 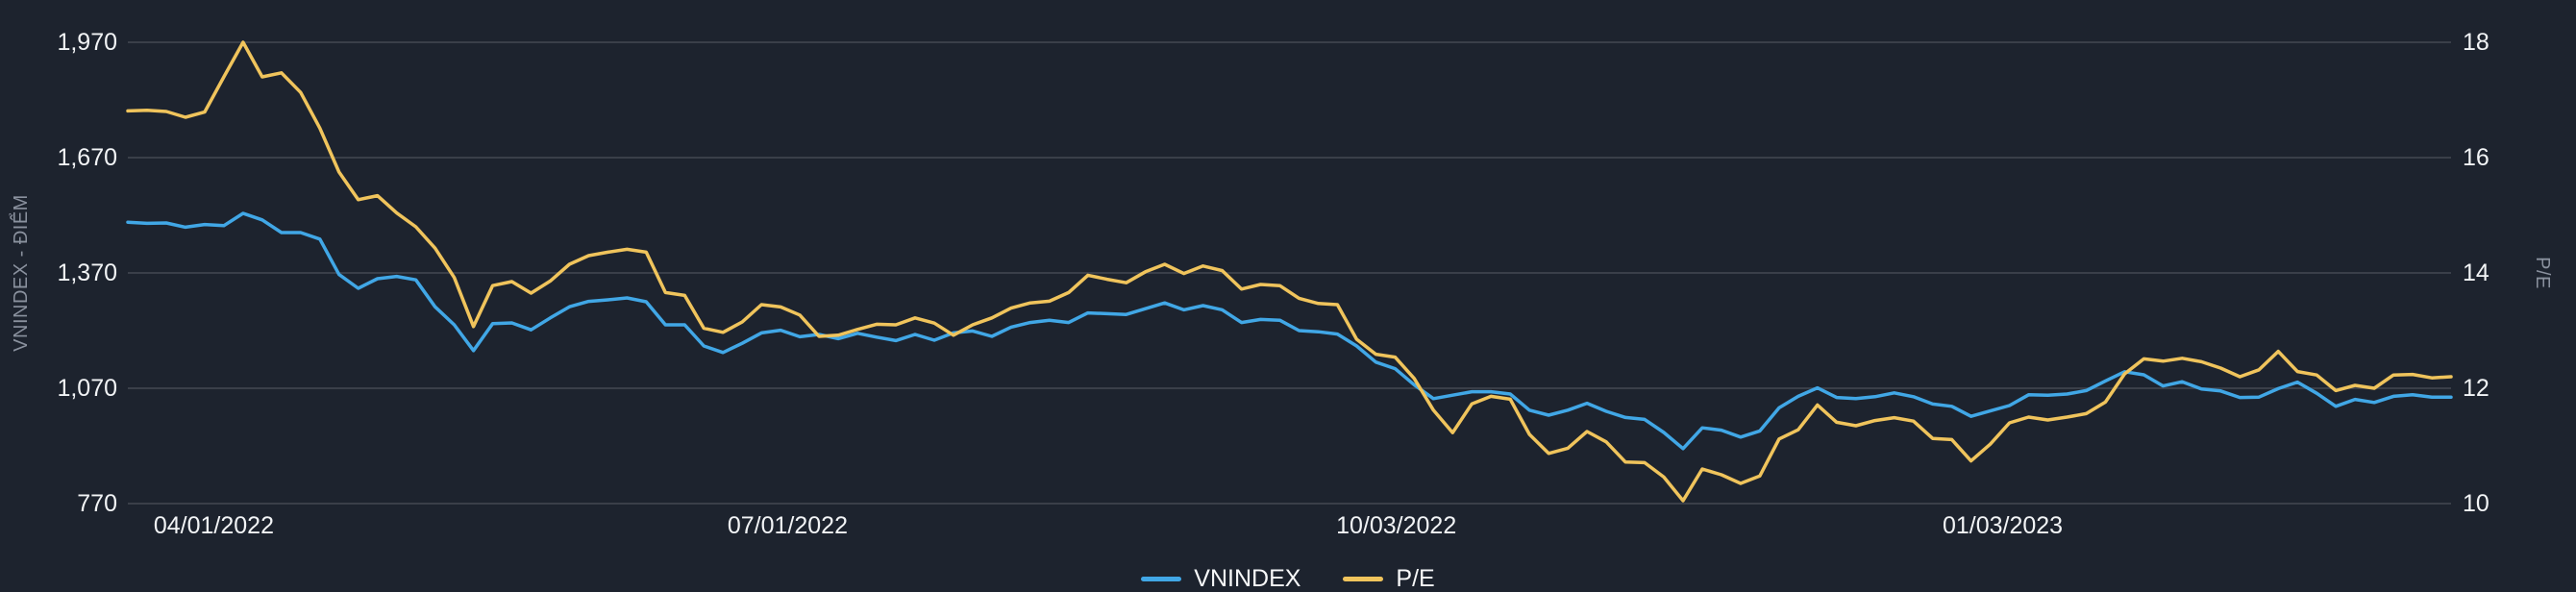 I want to click on legend-item-pe: P/E, so click(x=1389, y=578).